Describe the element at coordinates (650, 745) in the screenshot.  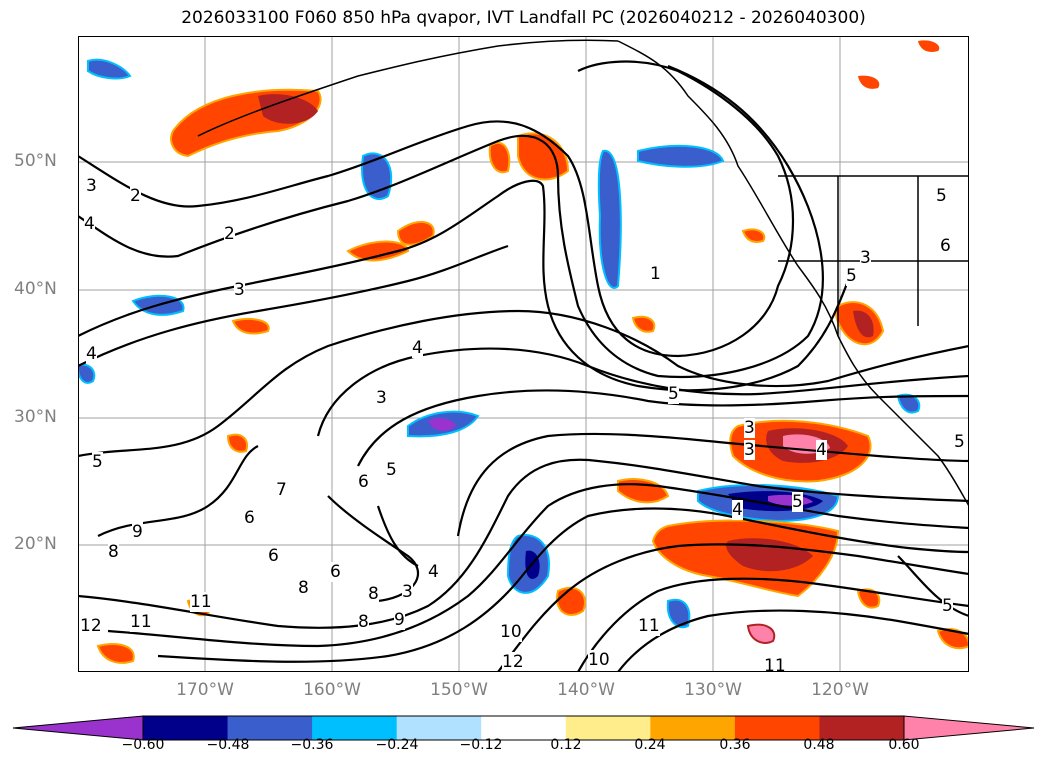
I see `colorbar-tick-label: 0.24` at that location.